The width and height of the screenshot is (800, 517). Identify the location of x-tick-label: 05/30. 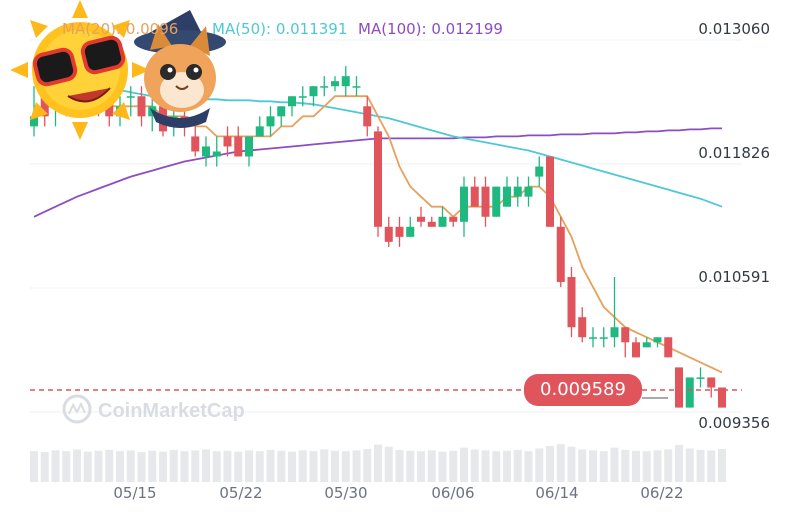
(345, 493).